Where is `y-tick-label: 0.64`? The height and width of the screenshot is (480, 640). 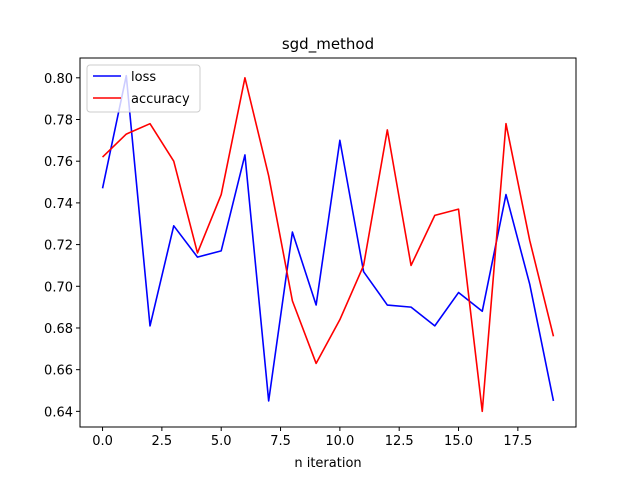 y-tick-label: 0.64 is located at coordinates (58, 412).